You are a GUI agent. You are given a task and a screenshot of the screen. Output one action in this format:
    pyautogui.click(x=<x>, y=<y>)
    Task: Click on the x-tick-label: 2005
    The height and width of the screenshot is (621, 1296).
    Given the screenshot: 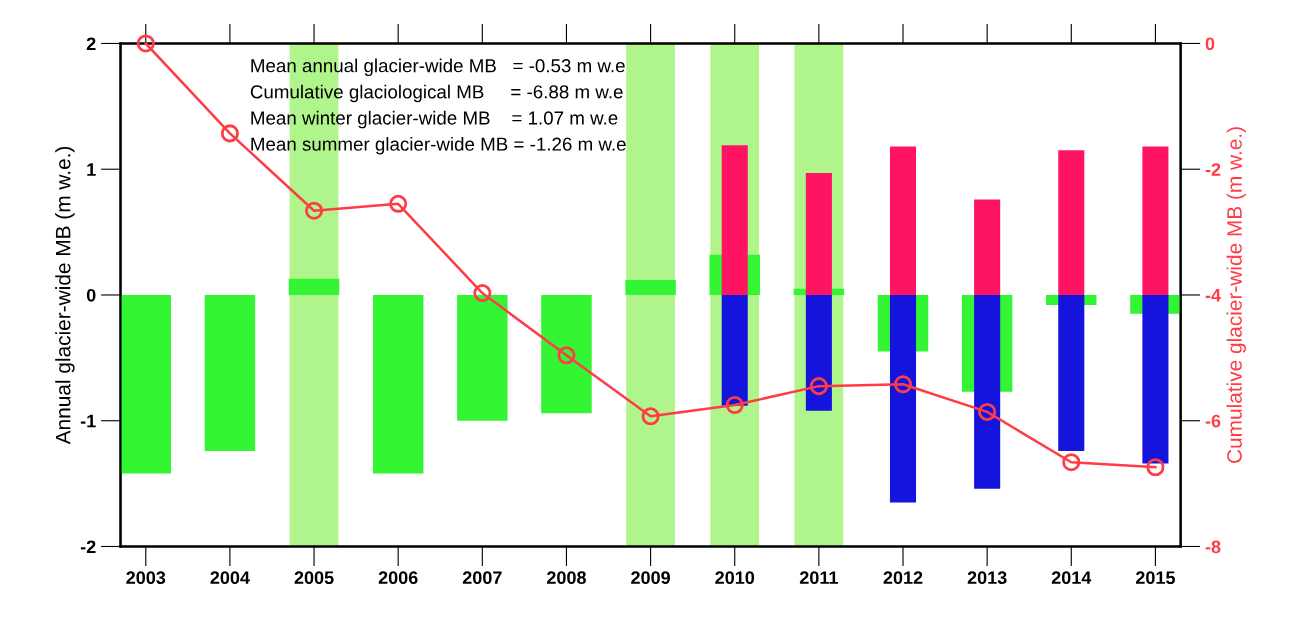 What is the action you would take?
    pyautogui.click(x=314, y=578)
    